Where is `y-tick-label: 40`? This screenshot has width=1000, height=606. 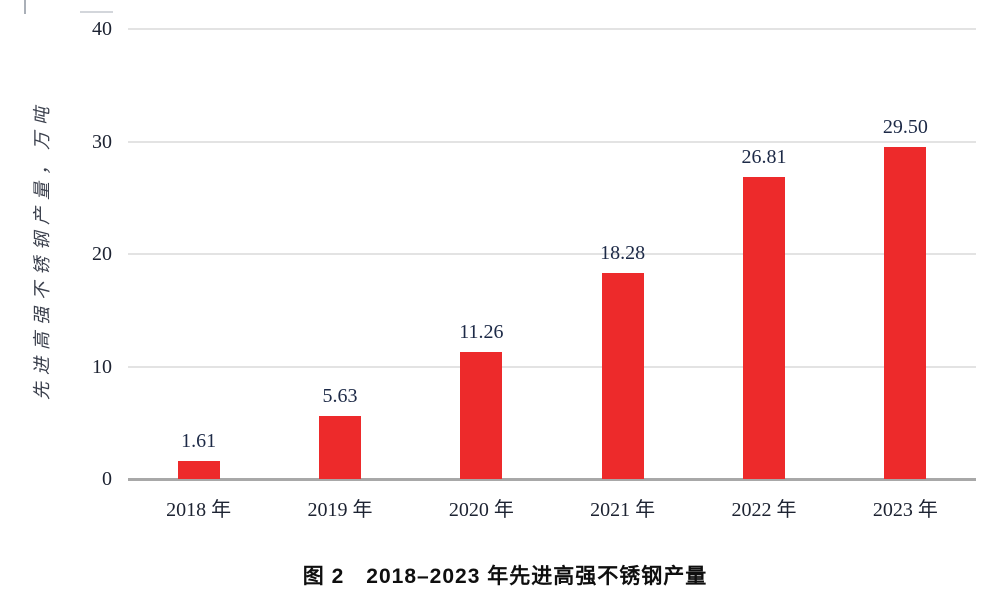 y-tick-label: 40 is located at coordinates (102, 29).